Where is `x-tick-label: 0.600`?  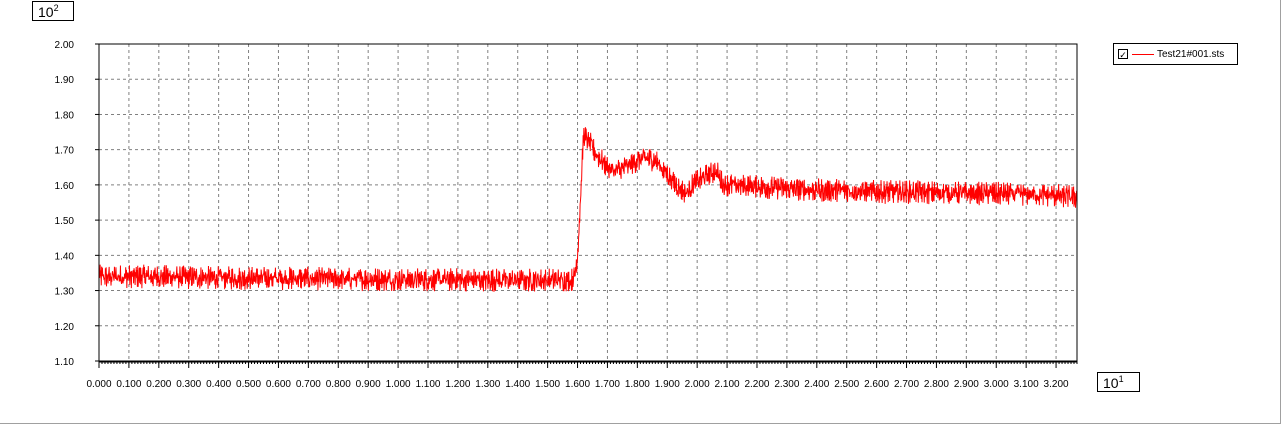 x-tick-label: 0.600 is located at coordinates (278, 384).